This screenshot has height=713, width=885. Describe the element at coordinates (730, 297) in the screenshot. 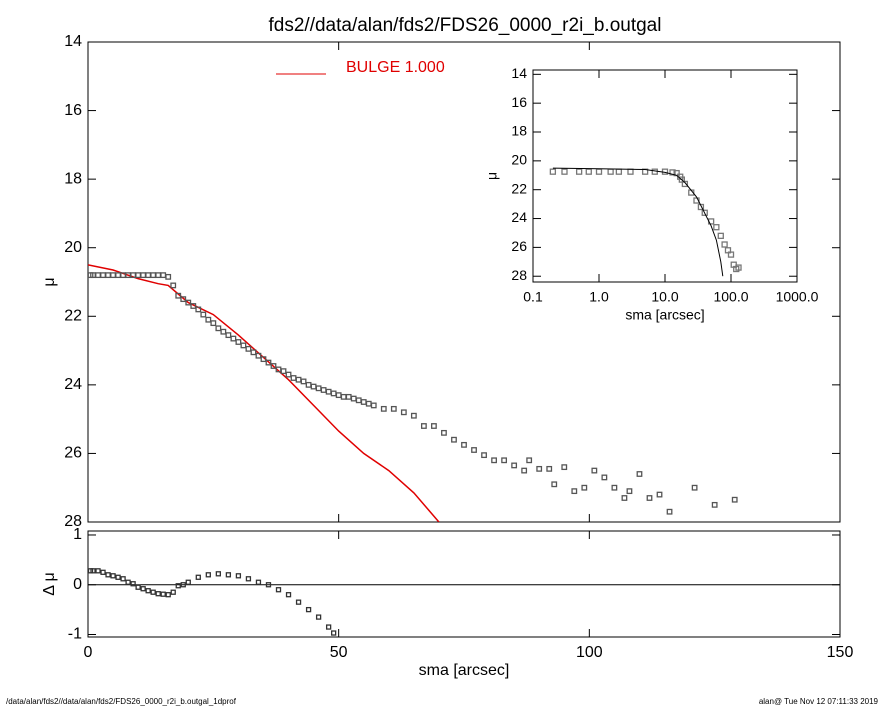

I see `x-tick-label: 100.0` at that location.